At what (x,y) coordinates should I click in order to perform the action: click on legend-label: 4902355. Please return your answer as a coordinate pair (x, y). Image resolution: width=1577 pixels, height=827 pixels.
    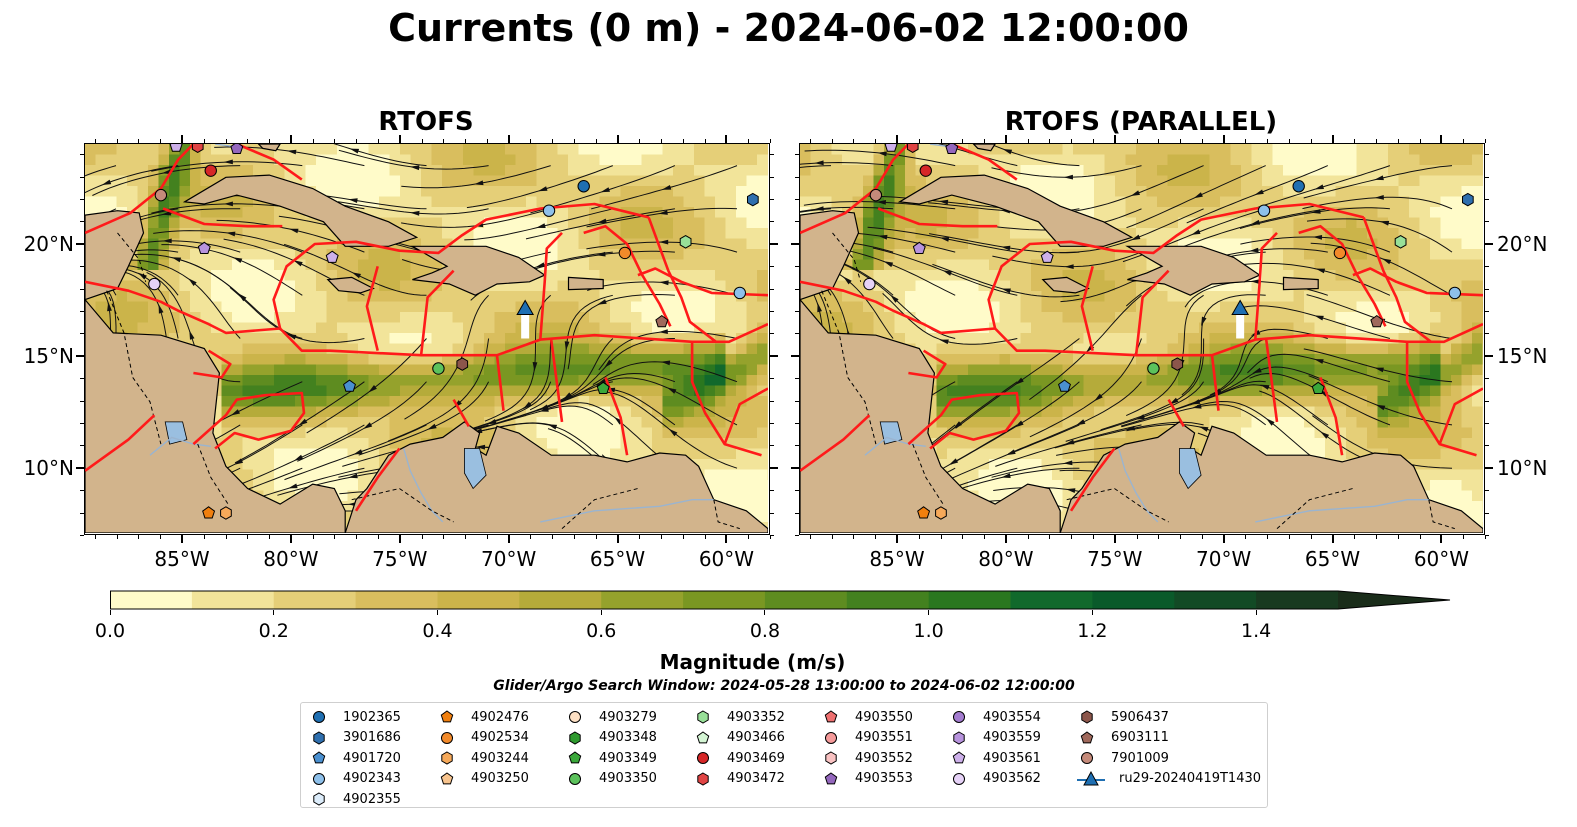
    Looking at the image, I should click on (372, 799).